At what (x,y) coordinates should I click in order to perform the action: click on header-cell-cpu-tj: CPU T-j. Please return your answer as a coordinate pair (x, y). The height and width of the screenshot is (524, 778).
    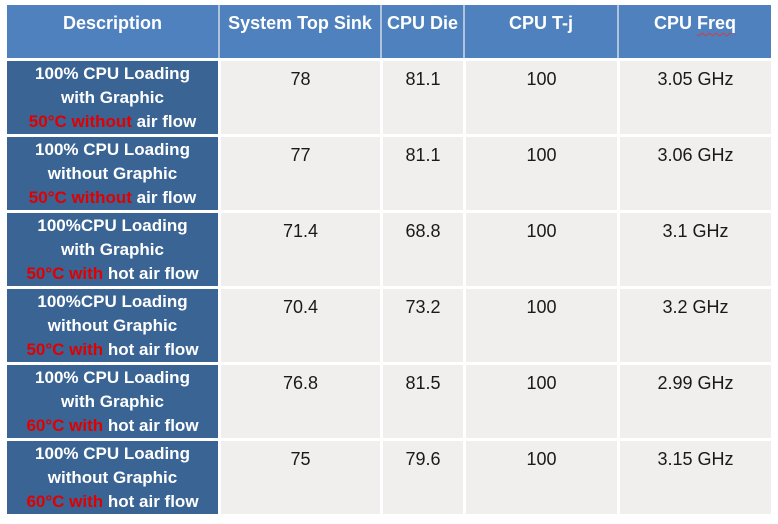
    Looking at the image, I should click on (540, 31).